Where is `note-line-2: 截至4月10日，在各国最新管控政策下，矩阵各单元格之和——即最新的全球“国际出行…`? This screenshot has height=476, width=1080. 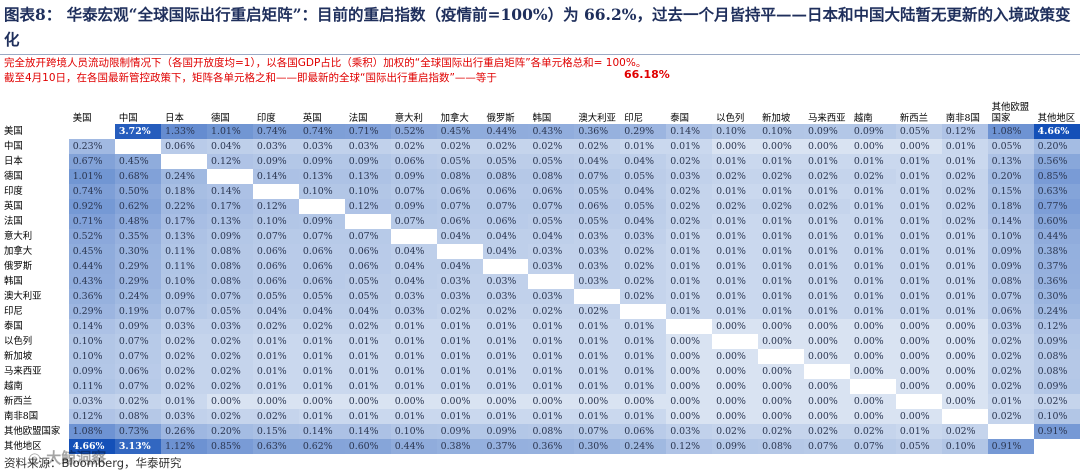 note-line-2: 截至4月10日，在各国最新管控政策下，矩阵各单元格之和——即最新的全球“国际出行… is located at coordinates (250, 78).